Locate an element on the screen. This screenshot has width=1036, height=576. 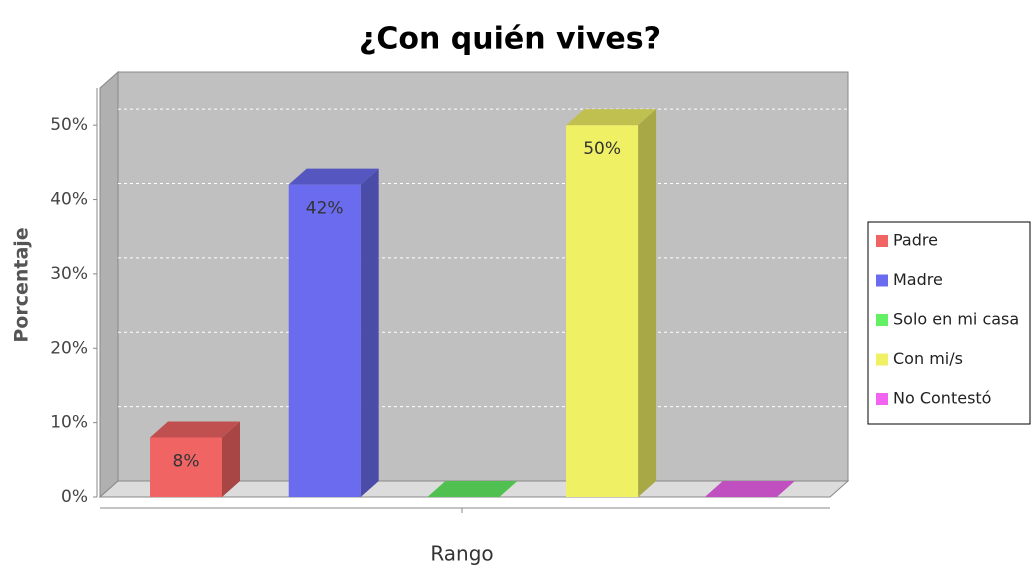
x-axis-label: Rango is located at coordinates (461, 554).